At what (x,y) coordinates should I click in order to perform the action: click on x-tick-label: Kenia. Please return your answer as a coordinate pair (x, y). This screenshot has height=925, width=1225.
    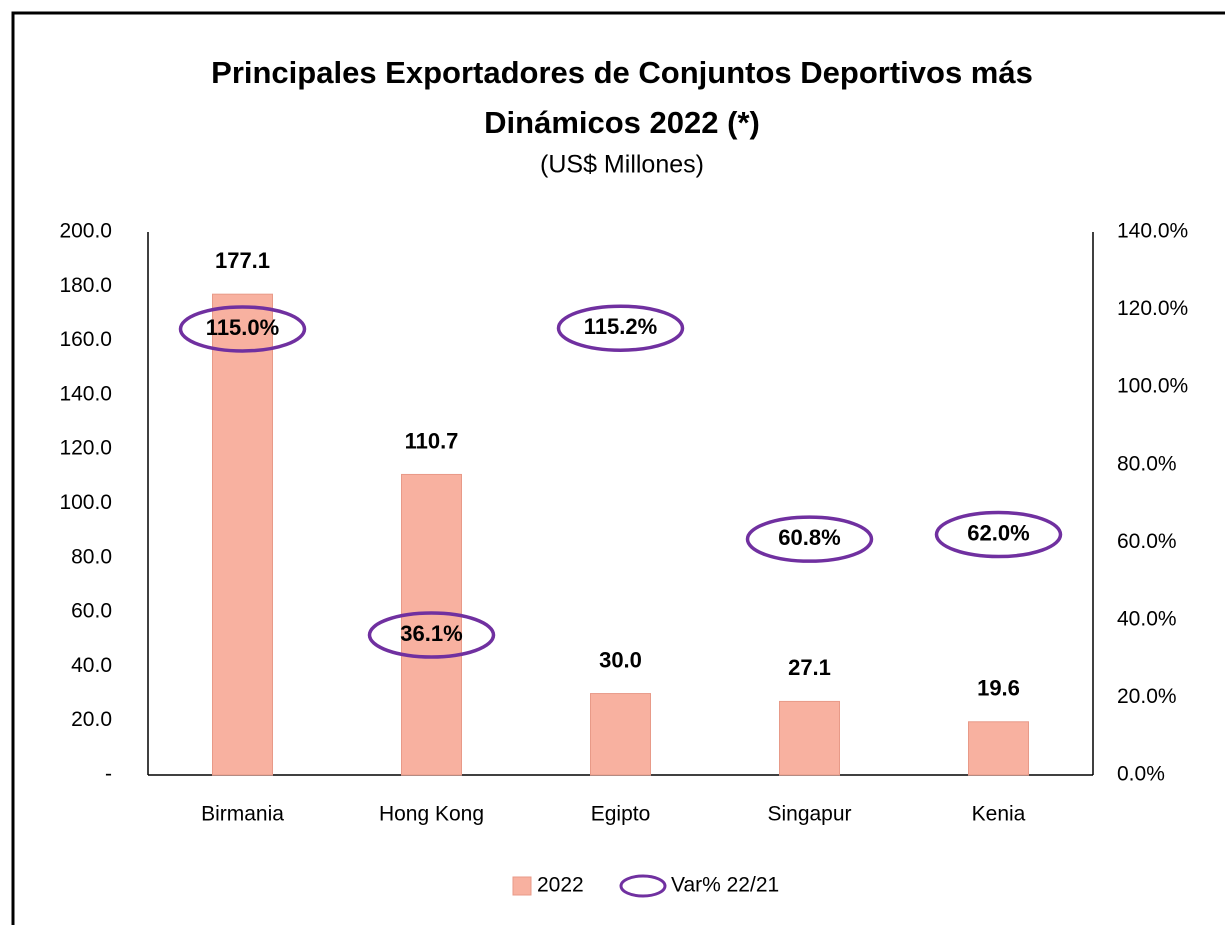
    Looking at the image, I should click on (999, 814).